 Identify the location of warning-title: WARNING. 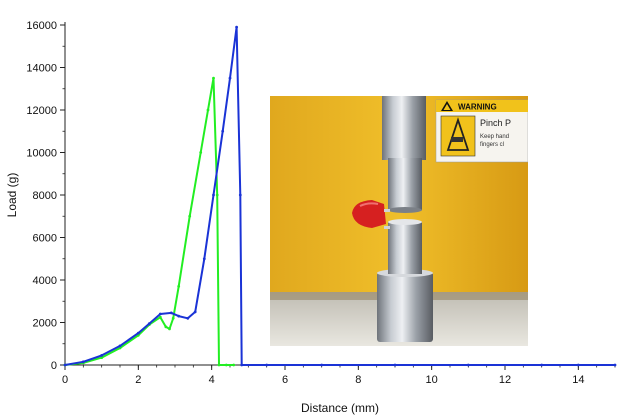
(477, 107).